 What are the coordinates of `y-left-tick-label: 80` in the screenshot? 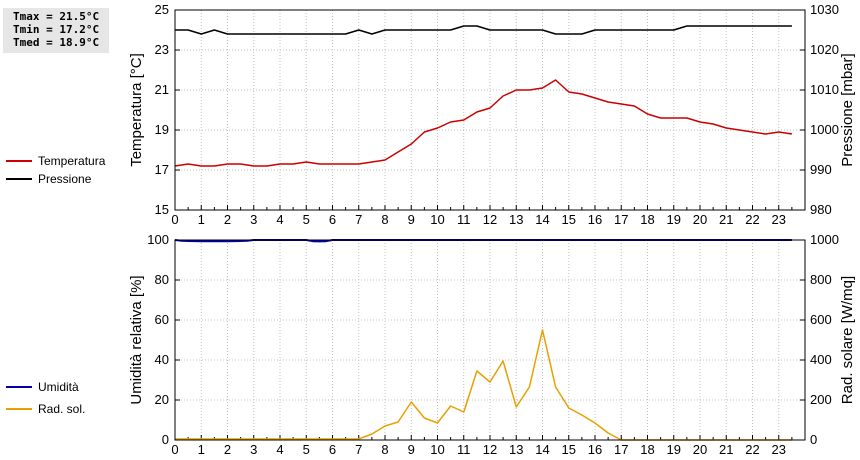 It's located at (162, 279).